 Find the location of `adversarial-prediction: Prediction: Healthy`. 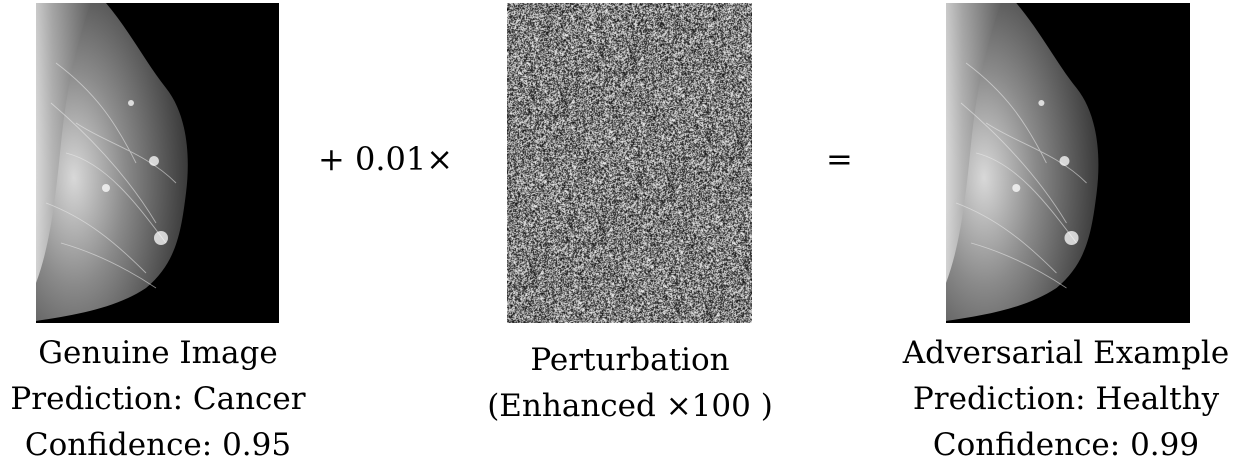

adversarial-prediction: Prediction: Healthy is located at coordinates (1066, 399).